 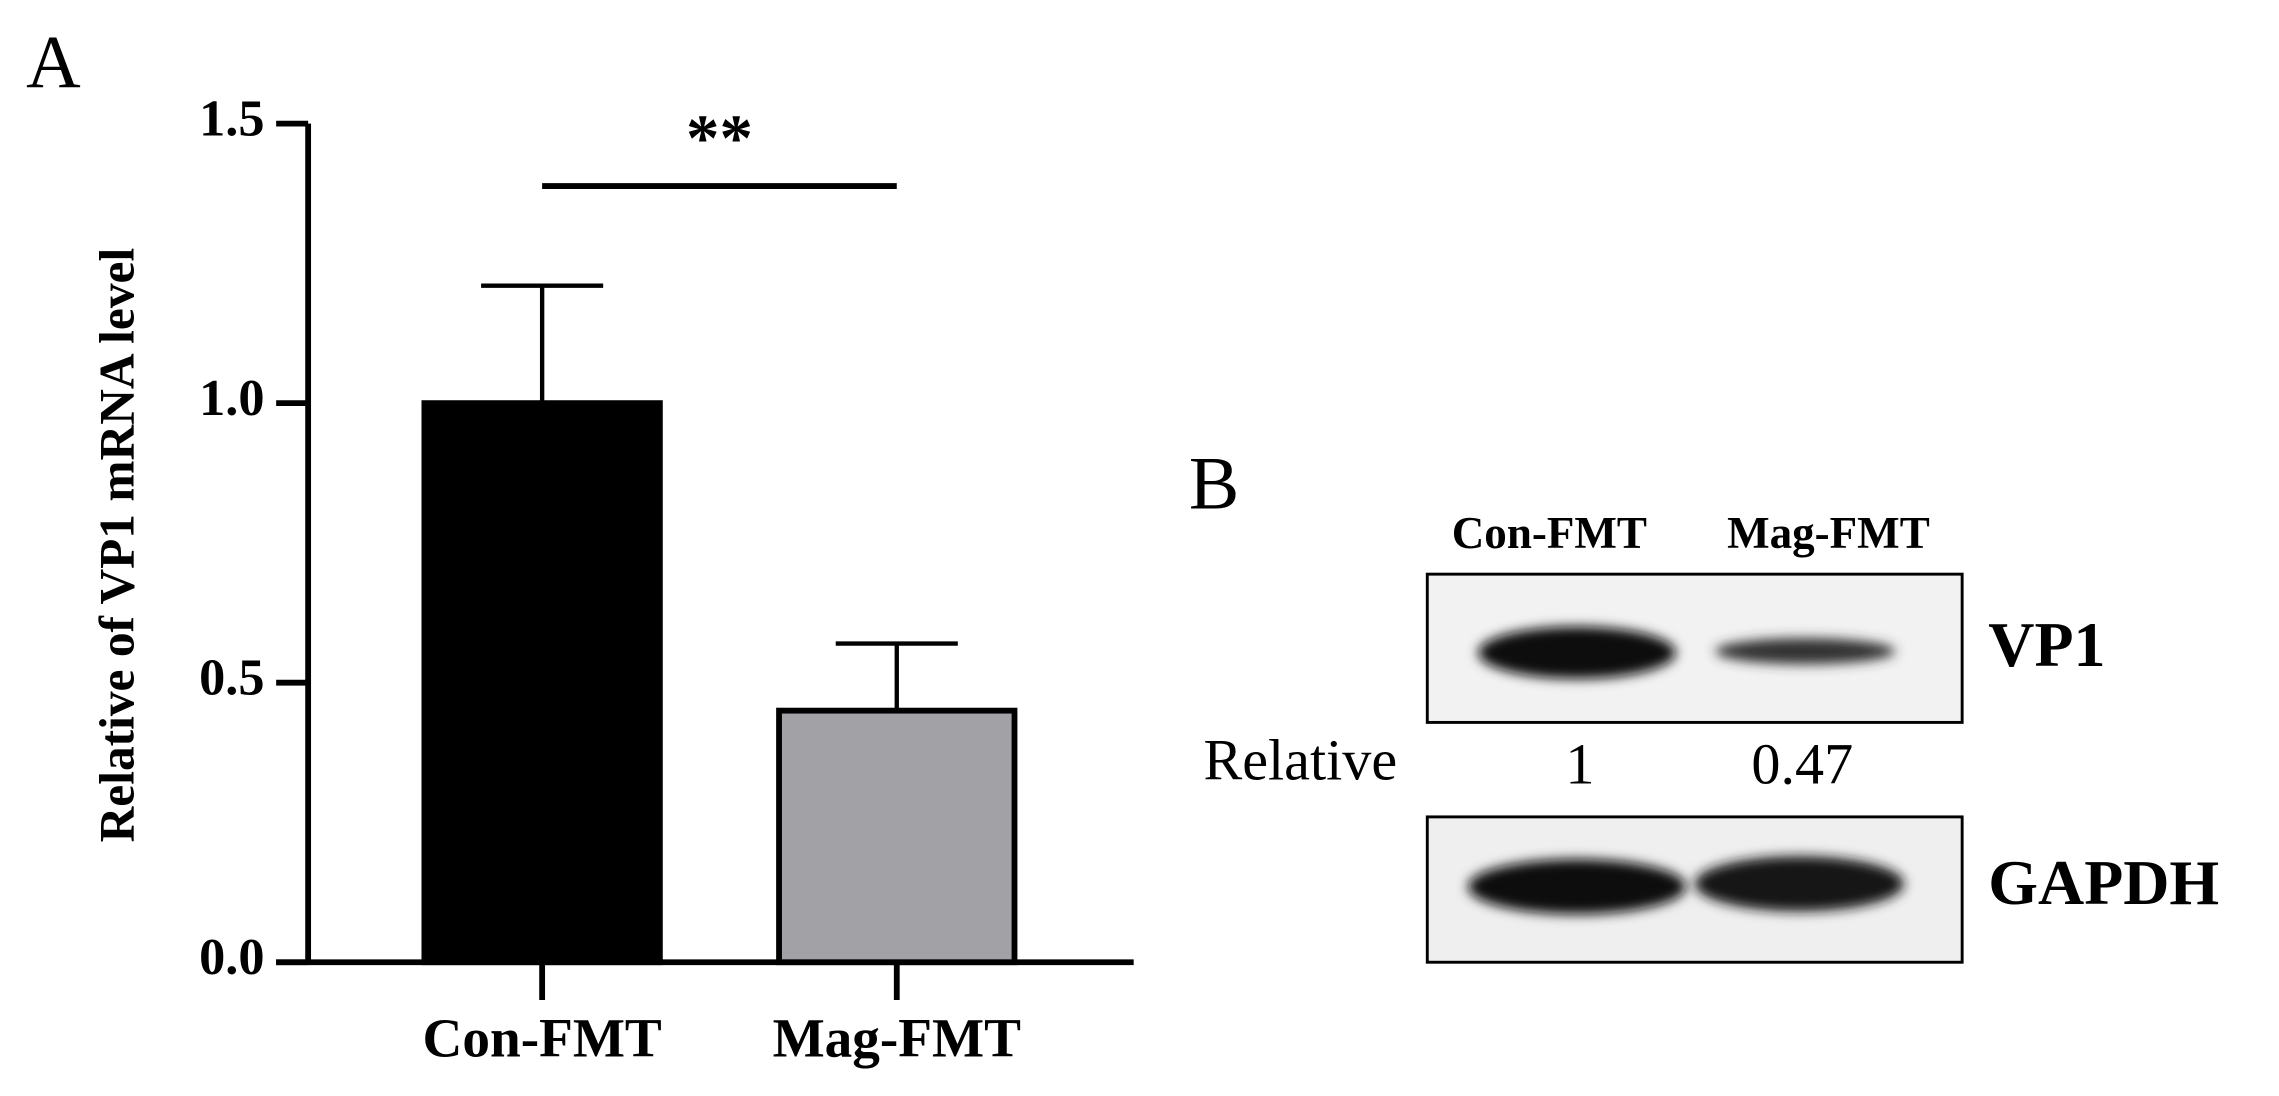 I want to click on y-tick-label: 0.0, so click(x=231, y=957).